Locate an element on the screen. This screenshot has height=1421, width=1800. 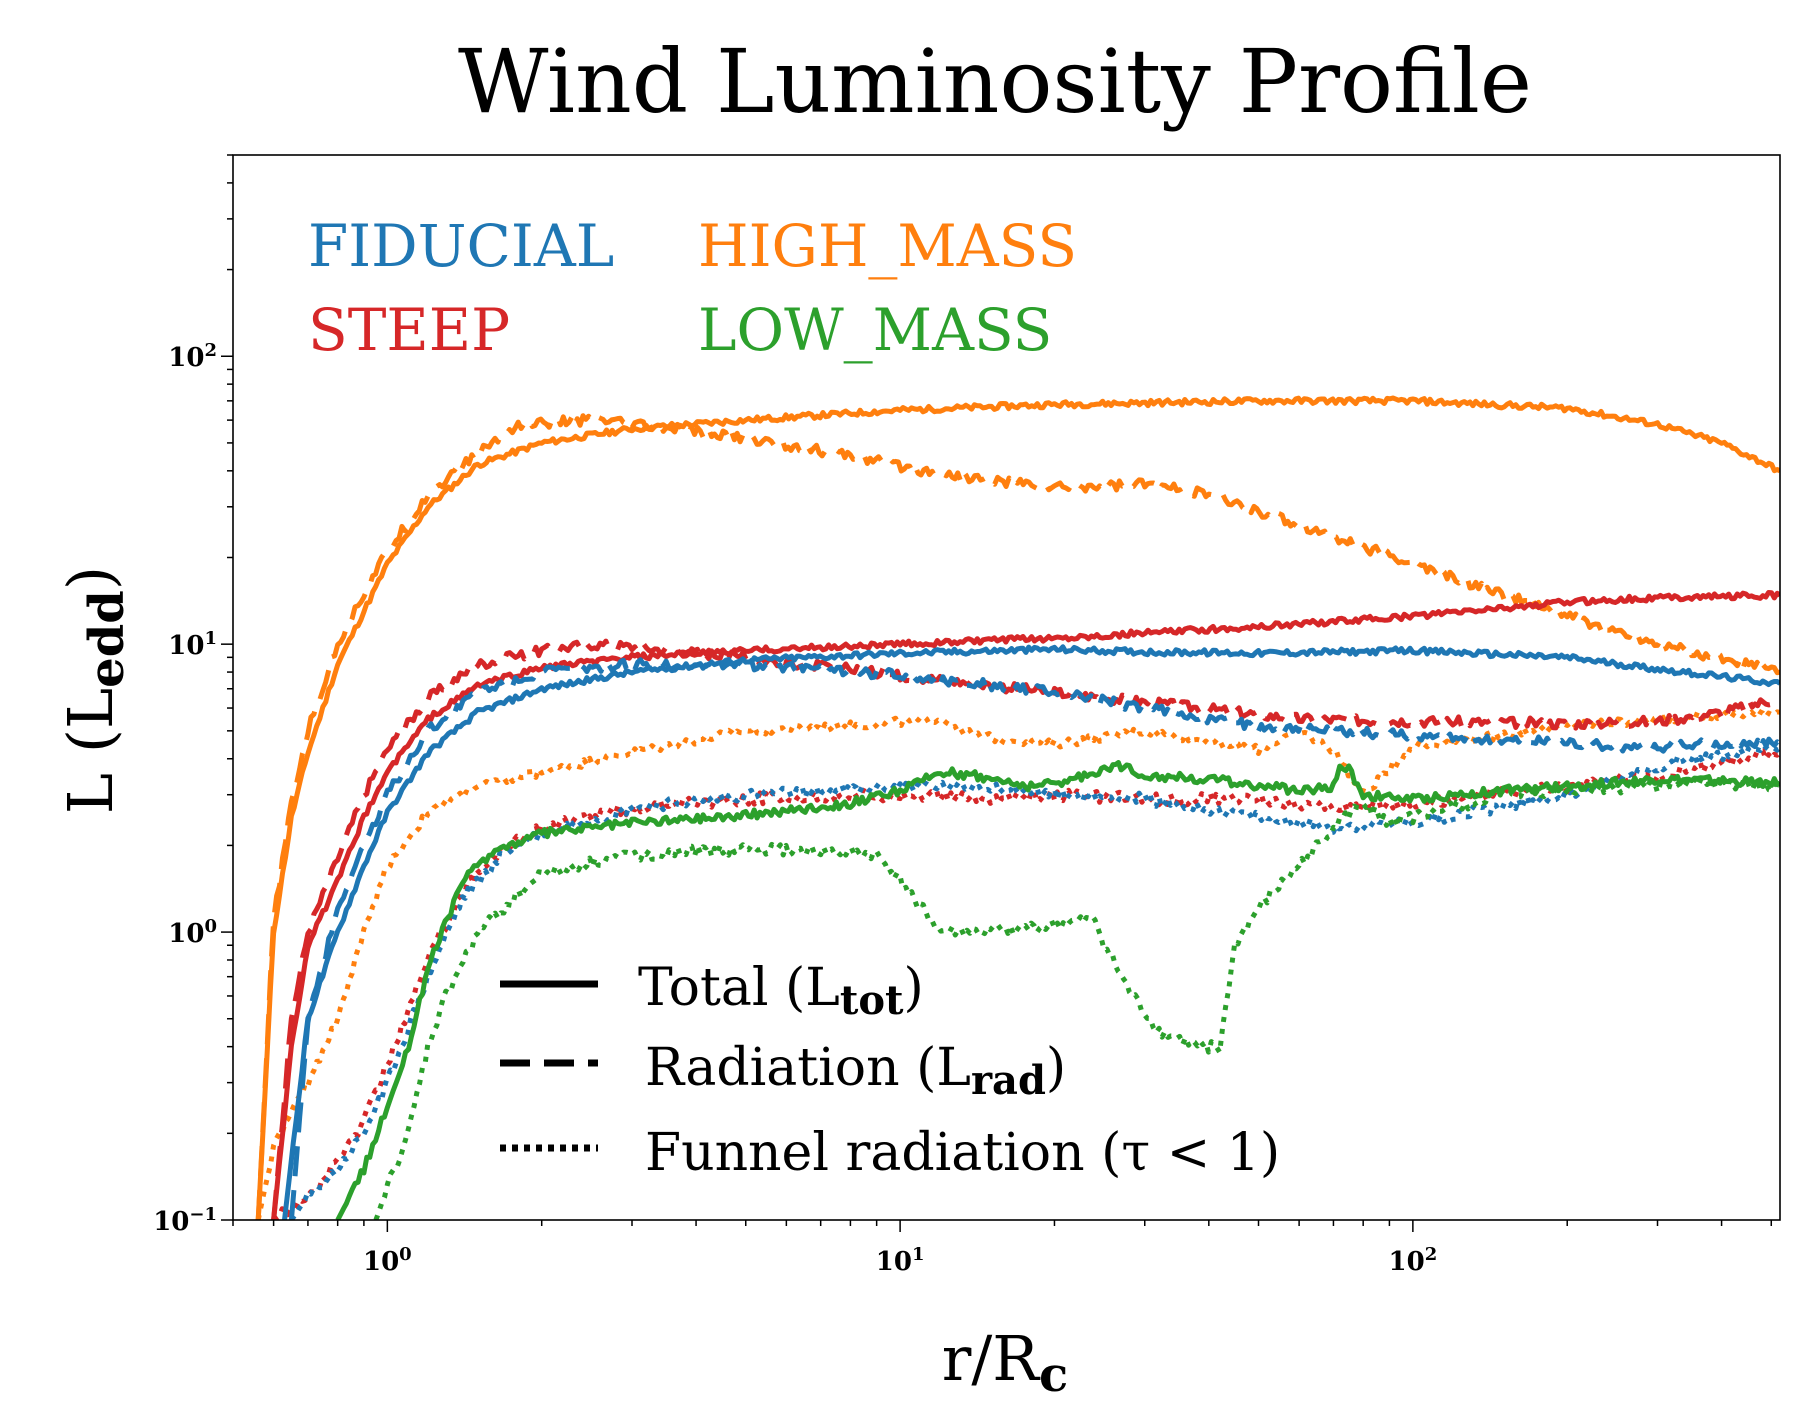
legend-funnel-label: Funnel radiation (τ < 1) is located at coordinates (962, 1153).